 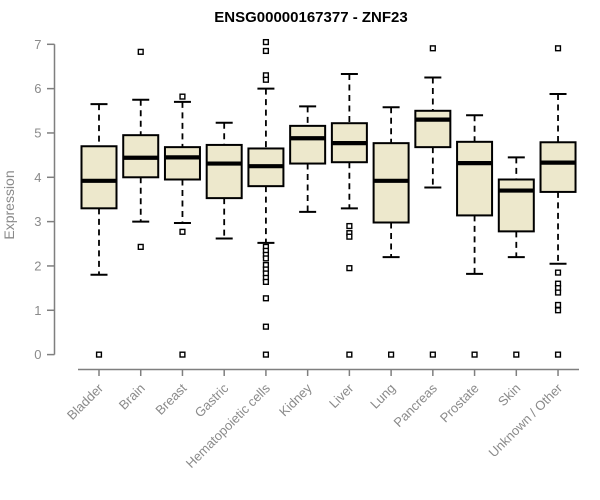 What do you see at coordinates (182, 225) in the screenshot?
I see `box-group-breast` at bounding box center [182, 225].